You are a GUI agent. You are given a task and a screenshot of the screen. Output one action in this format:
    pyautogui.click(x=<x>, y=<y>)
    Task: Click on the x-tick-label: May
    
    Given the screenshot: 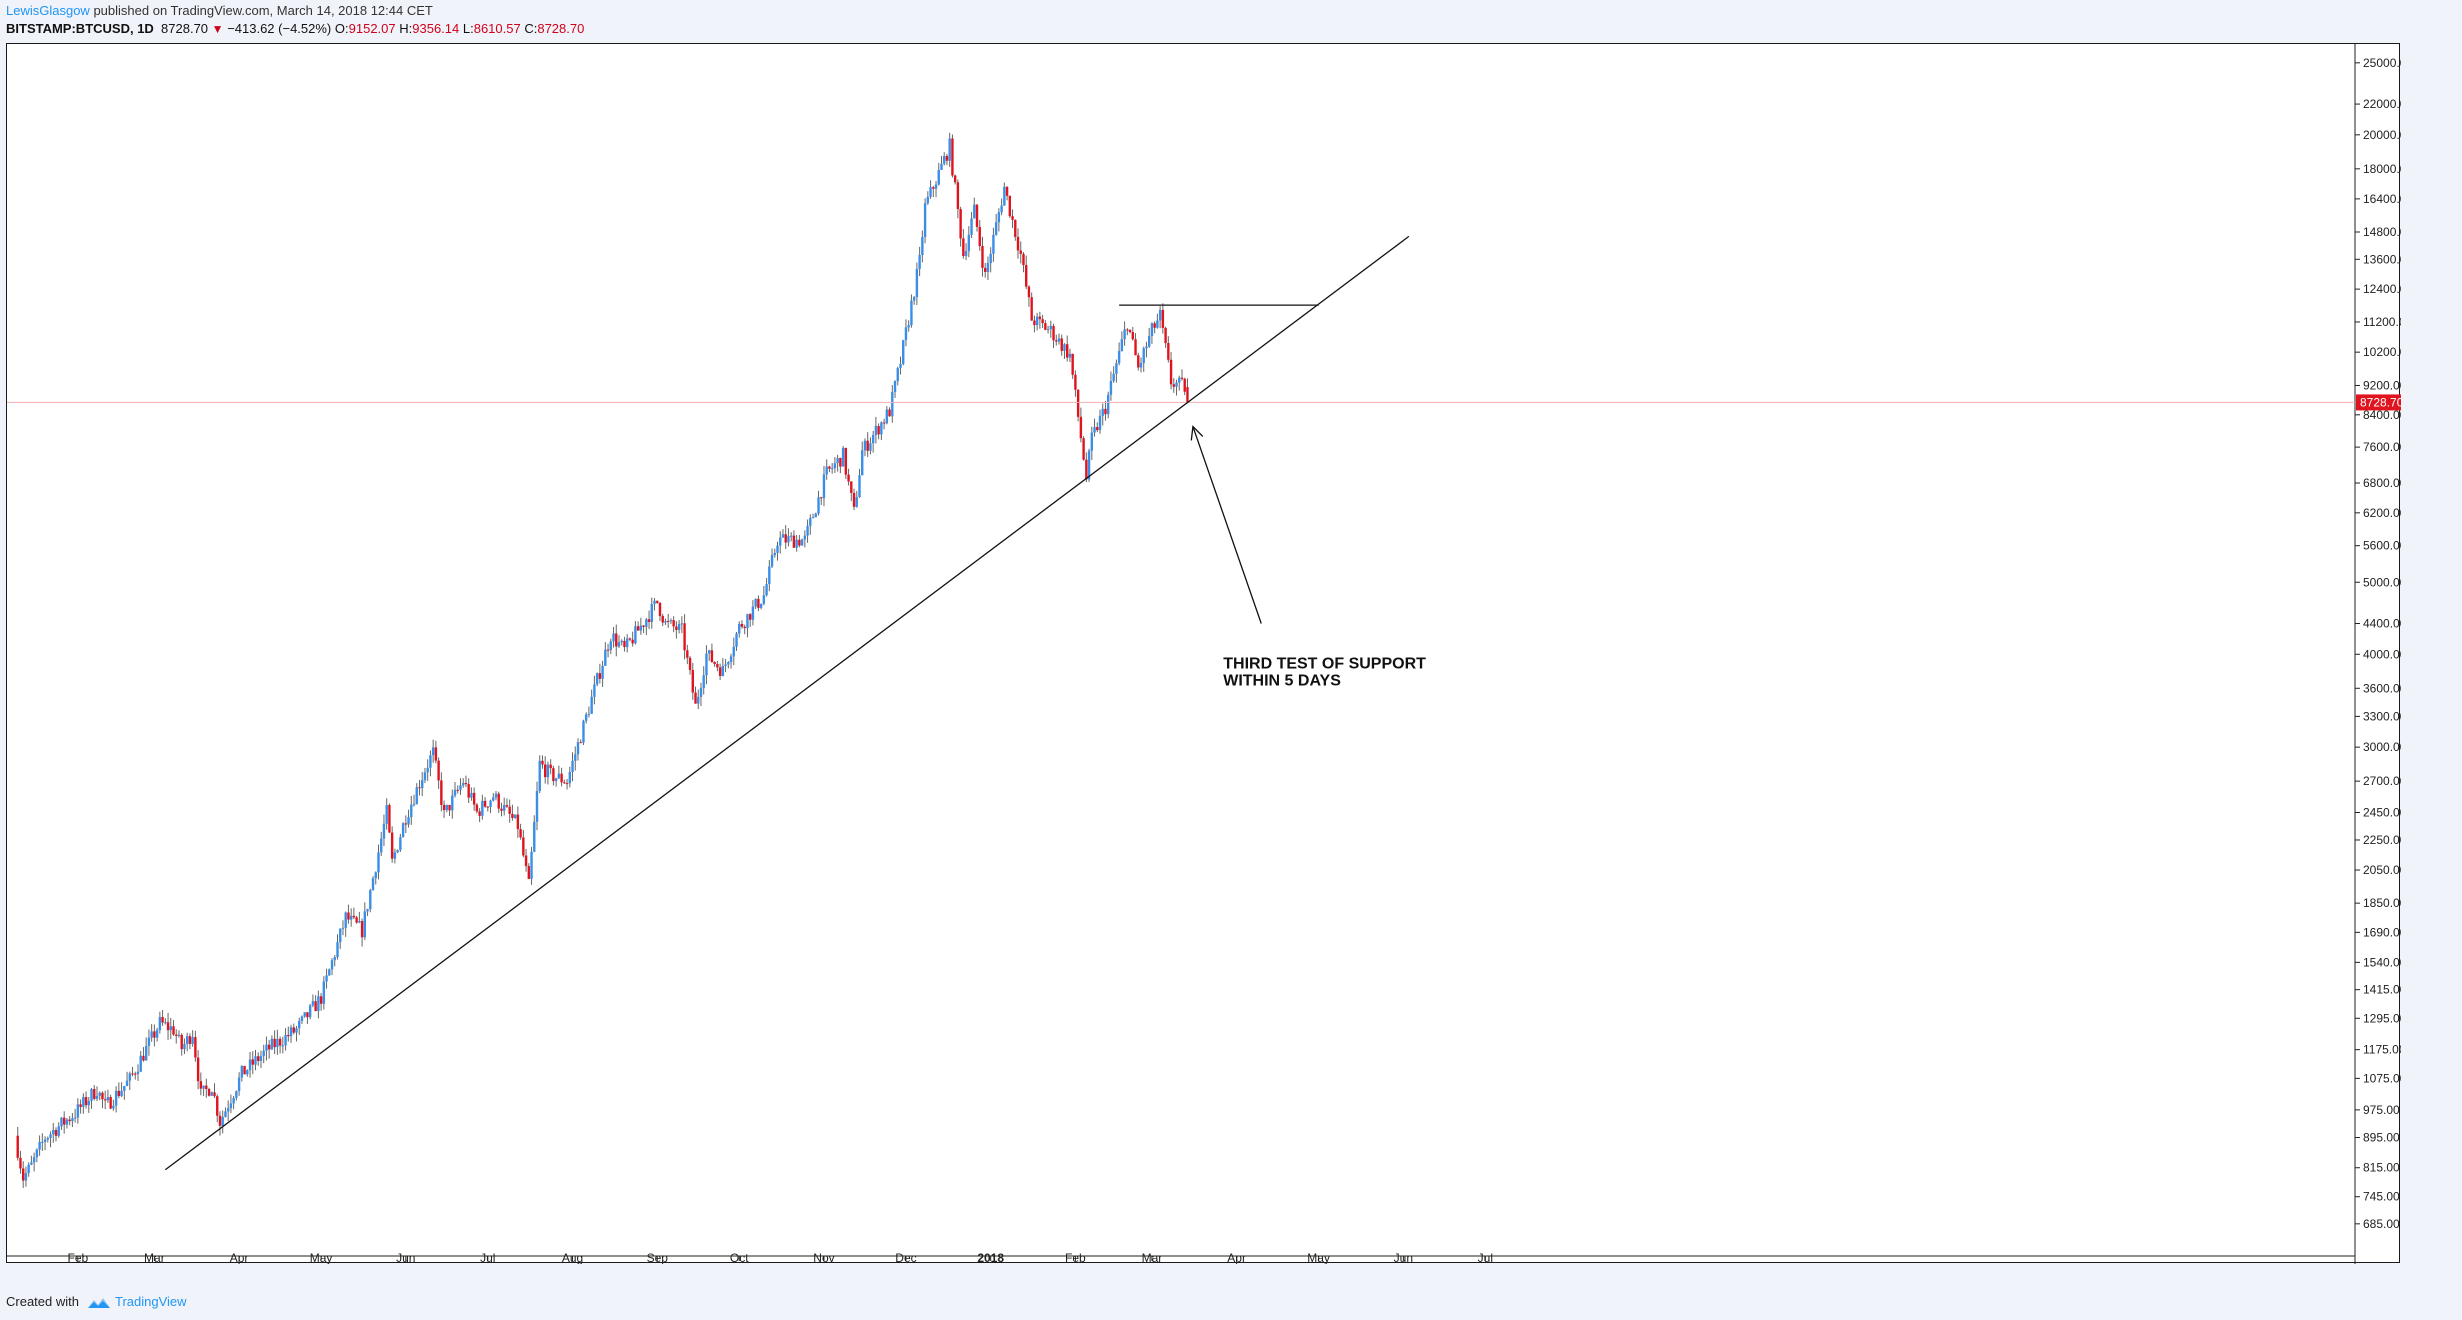 What is the action you would take?
    pyautogui.click(x=1318, y=1257)
    